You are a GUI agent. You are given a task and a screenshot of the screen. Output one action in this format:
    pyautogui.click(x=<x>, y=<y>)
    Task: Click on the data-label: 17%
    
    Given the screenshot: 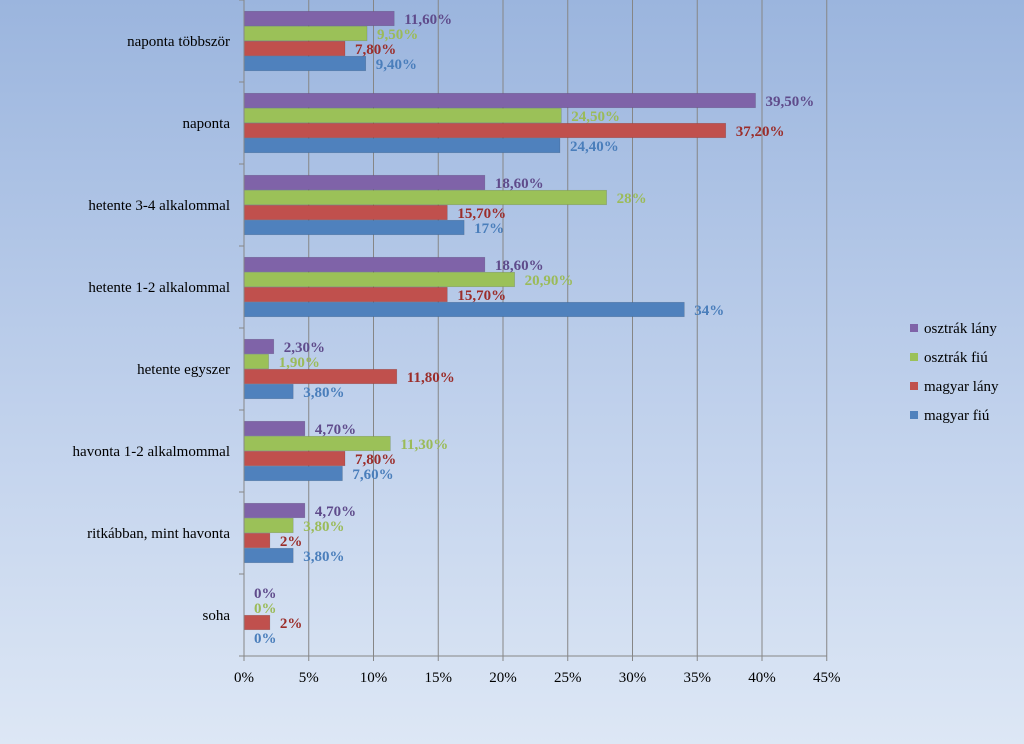 What is the action you would take?
    pyautogui.click(x=489, y=229)
    